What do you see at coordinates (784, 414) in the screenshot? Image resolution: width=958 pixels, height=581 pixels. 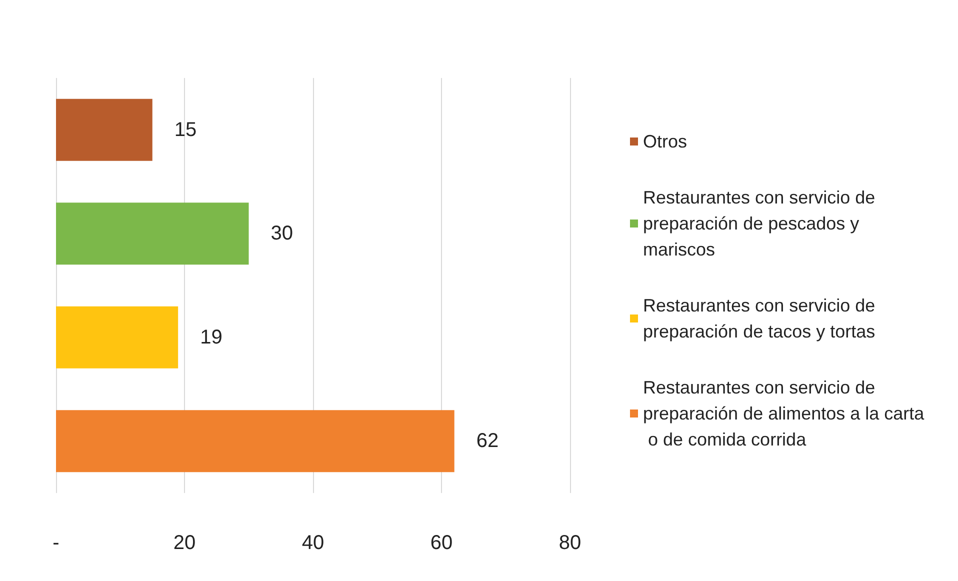 I see `legend-label: Restaurantes con servicio de preparación de alimentos a la carta o de comida corrida` at bounding box center [784, 414].